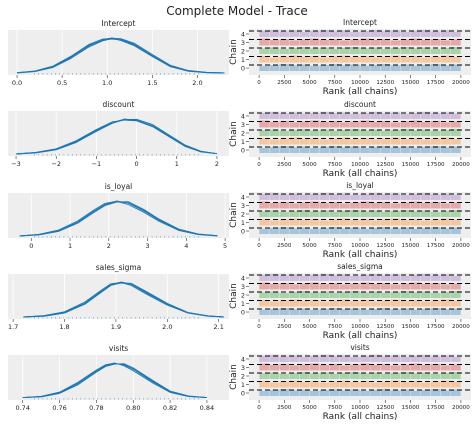 The height and width of the screenshot is (427, 474). Describe the element at coordinates (186, 246) in the screenshot. I see `x-tick-label: 4` at that location.